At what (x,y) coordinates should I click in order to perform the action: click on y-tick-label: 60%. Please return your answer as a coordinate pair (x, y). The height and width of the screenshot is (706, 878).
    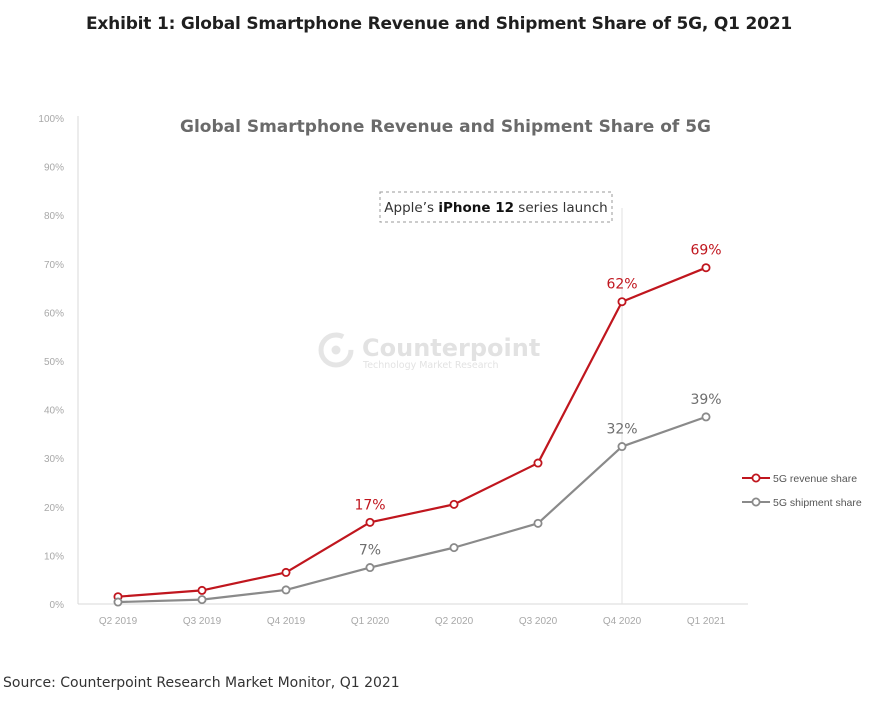
    Looking at the image, I should click on (54, 313).